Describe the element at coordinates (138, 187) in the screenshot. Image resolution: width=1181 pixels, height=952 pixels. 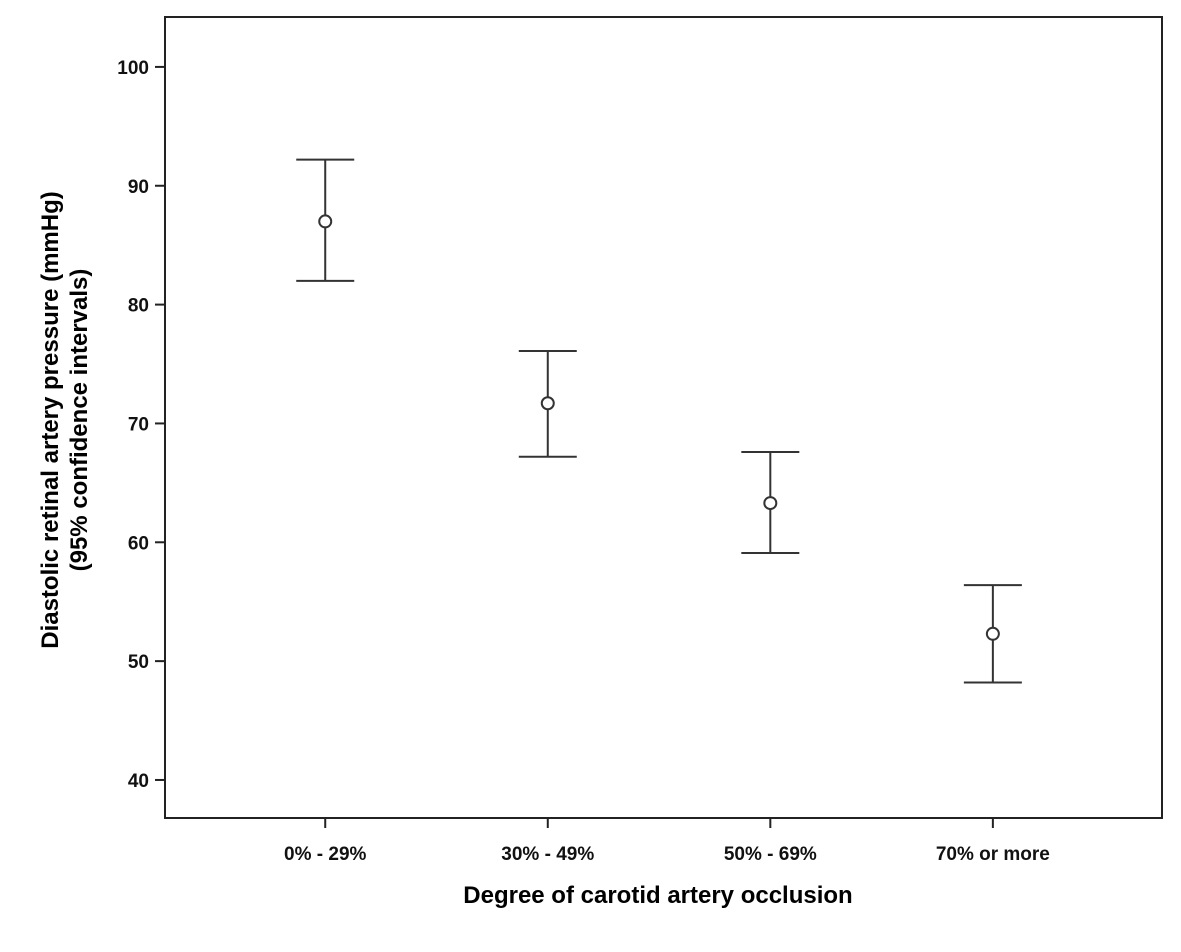
I see `y-tick-label: 90` at that location.